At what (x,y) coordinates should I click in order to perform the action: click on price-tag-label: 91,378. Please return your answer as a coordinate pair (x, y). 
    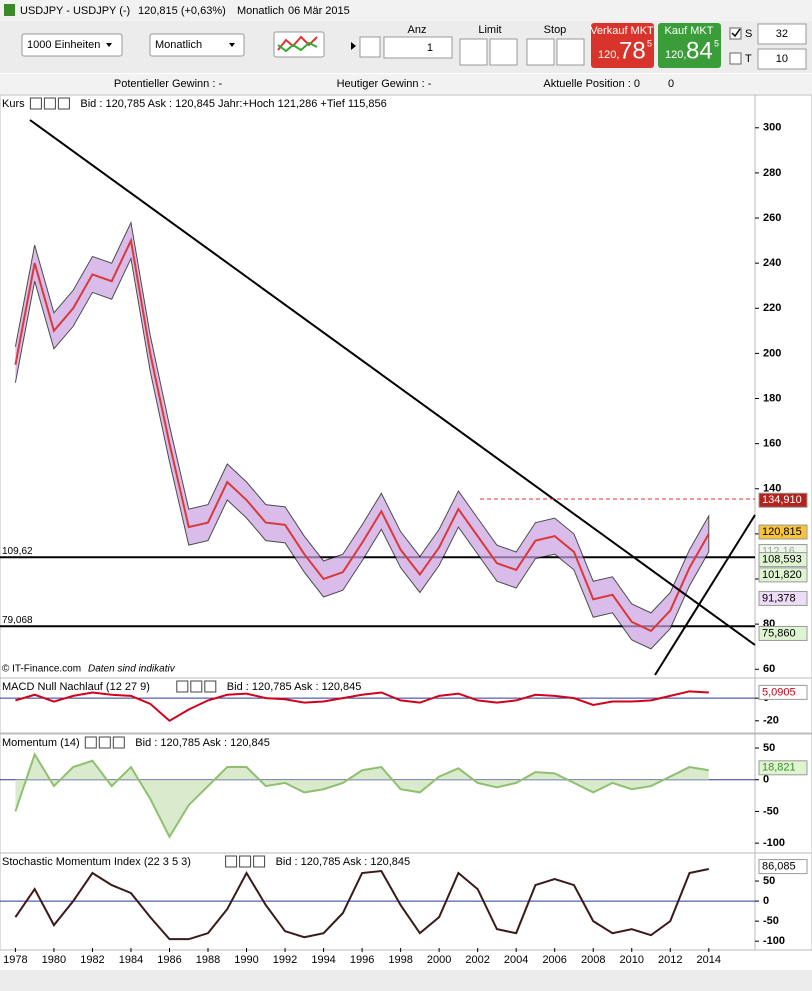
    Looking at the image, I should click on (779, 598).